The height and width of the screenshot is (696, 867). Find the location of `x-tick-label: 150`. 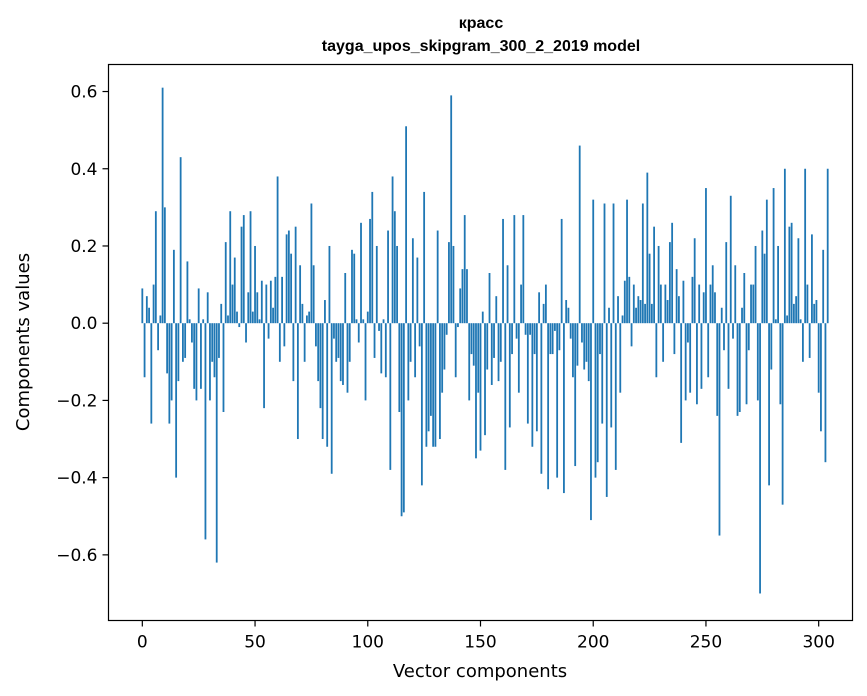

x-tick-label: 150 is located at coordinates (480, 643).